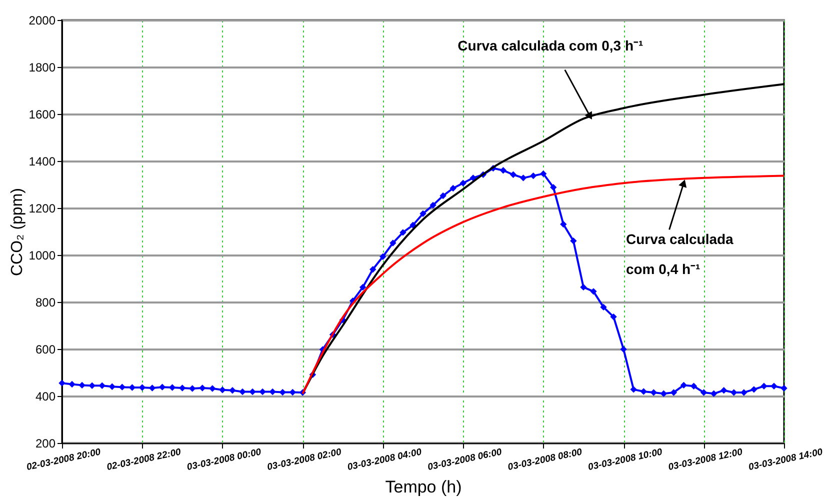  Describe the element at coordinates (551, 46) in the screenshot. I see `annotation: Curva calculada com 0,3 h⁻¹` at that location.